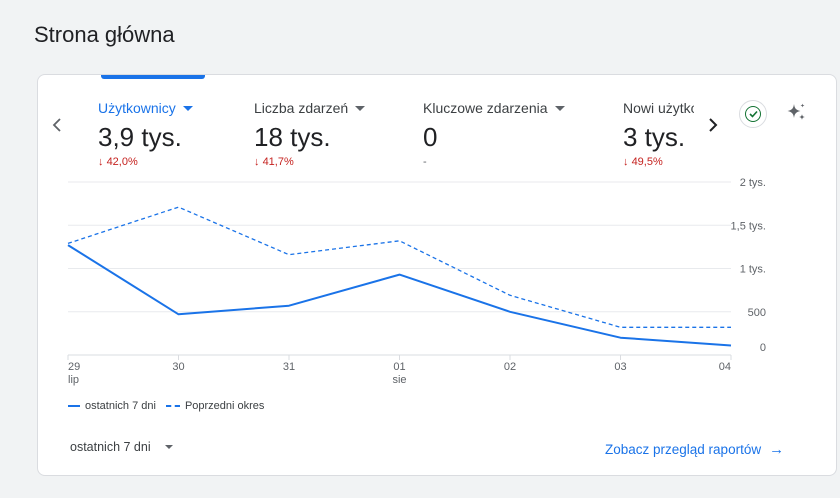 The width and height of the screenshot is (840, 498). I want to click on metric-value: 18 tys., so click(292, 137).